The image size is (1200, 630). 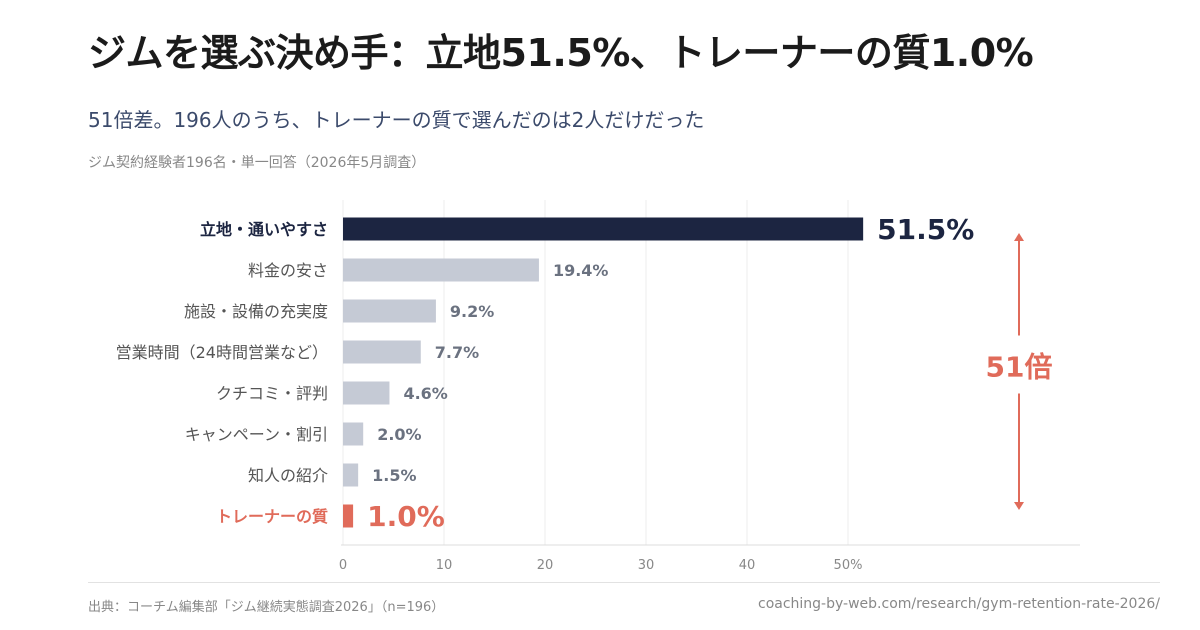 I want to click on x-tick-label: 40, so click(x=747, y=565).